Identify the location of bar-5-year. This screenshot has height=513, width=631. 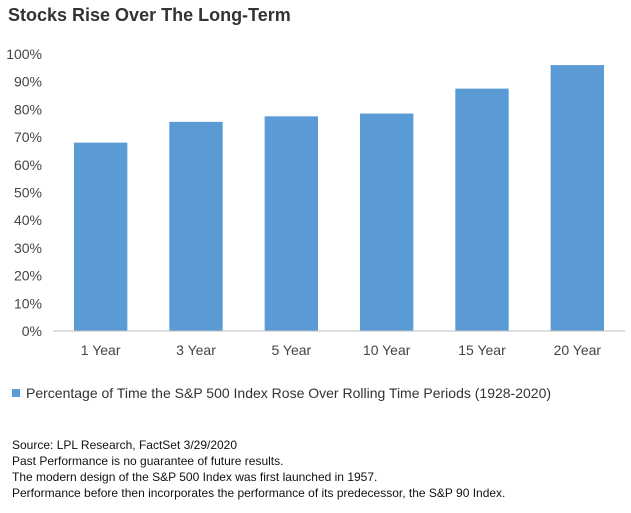
(291, 223).